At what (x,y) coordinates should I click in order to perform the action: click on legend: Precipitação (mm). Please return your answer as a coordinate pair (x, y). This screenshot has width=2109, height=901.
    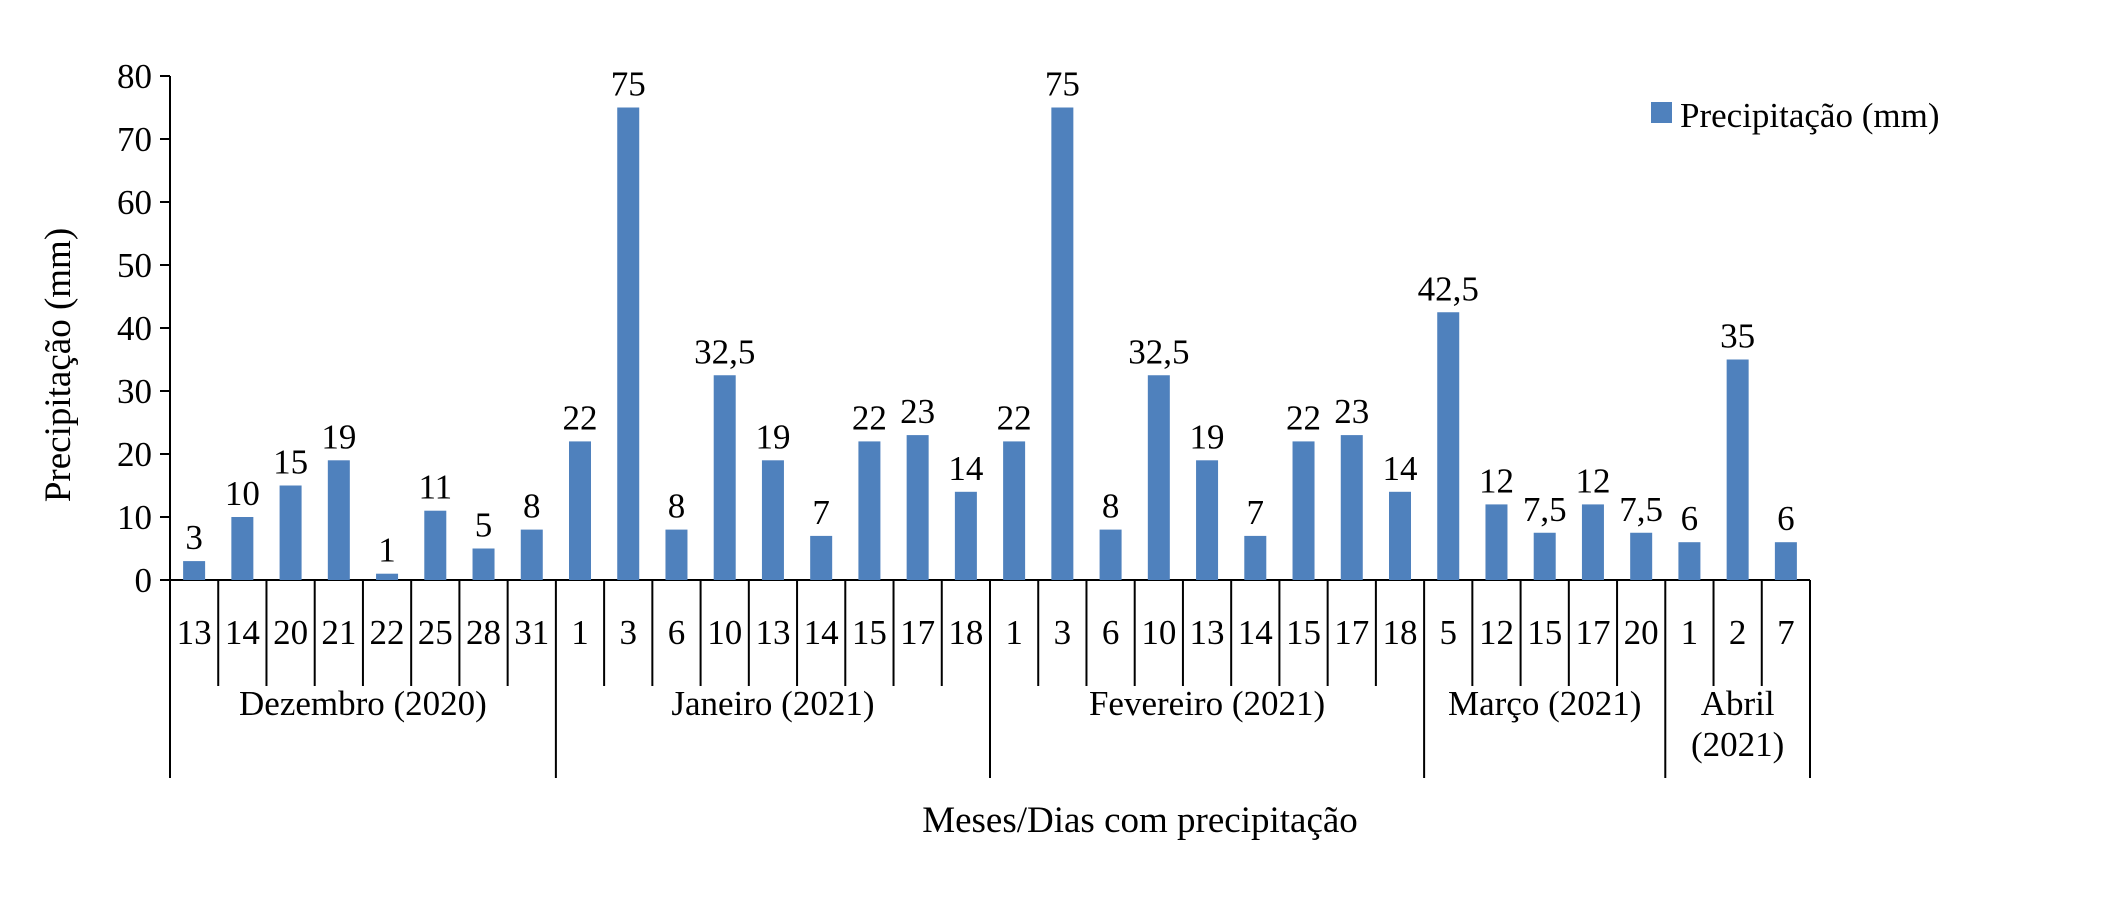
    Looking at the image, I should click on (1795, 115).